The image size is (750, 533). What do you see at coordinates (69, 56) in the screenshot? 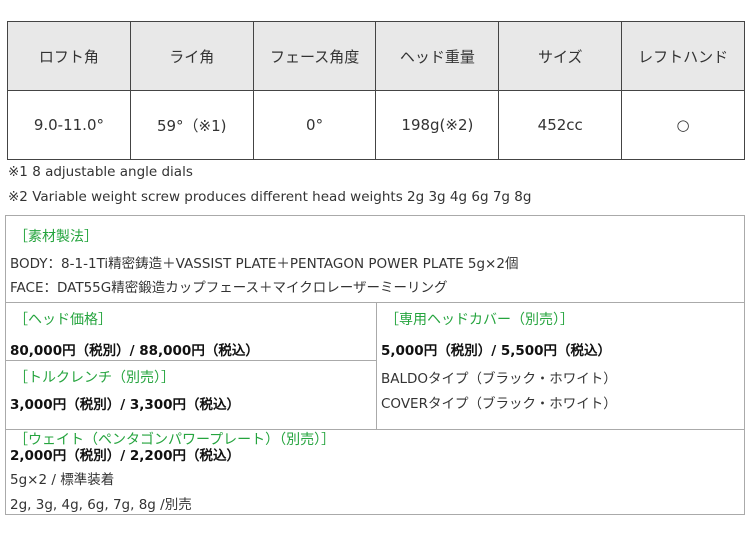
I see `header-loft: ロフト角` at bounding box center [69, 56].